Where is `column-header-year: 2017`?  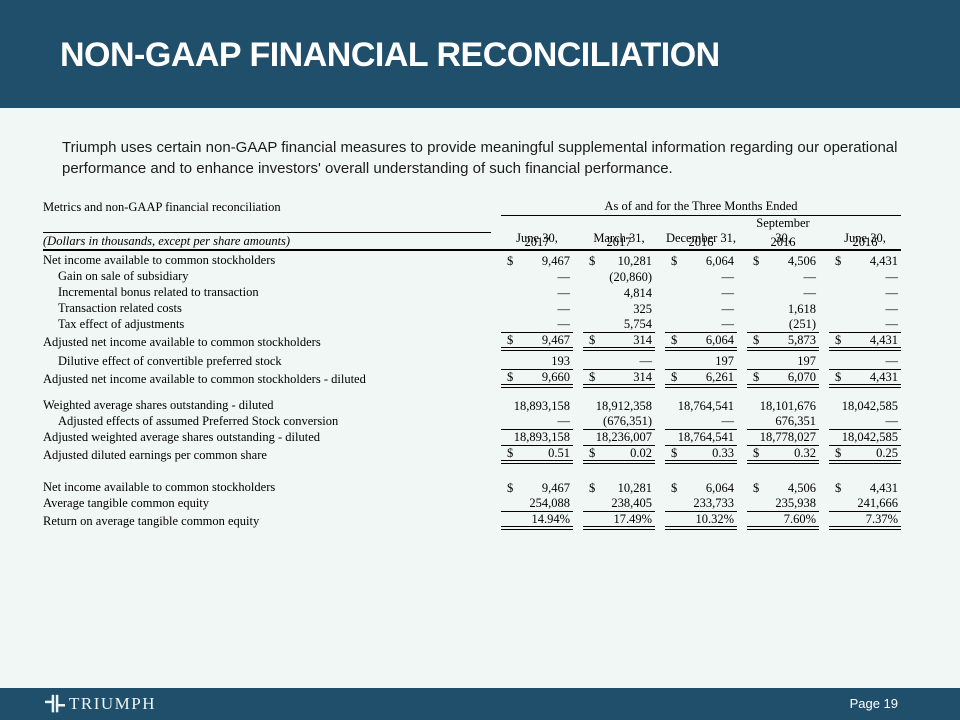 column-header-year: 2017 is located at coordinates (619, 242).